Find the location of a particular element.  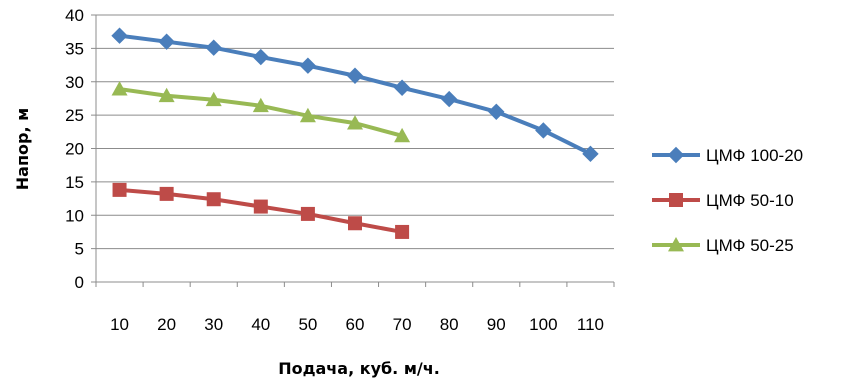

x-axis-title: Подача, куб. м/ч. is located at coordinates (359, 368).